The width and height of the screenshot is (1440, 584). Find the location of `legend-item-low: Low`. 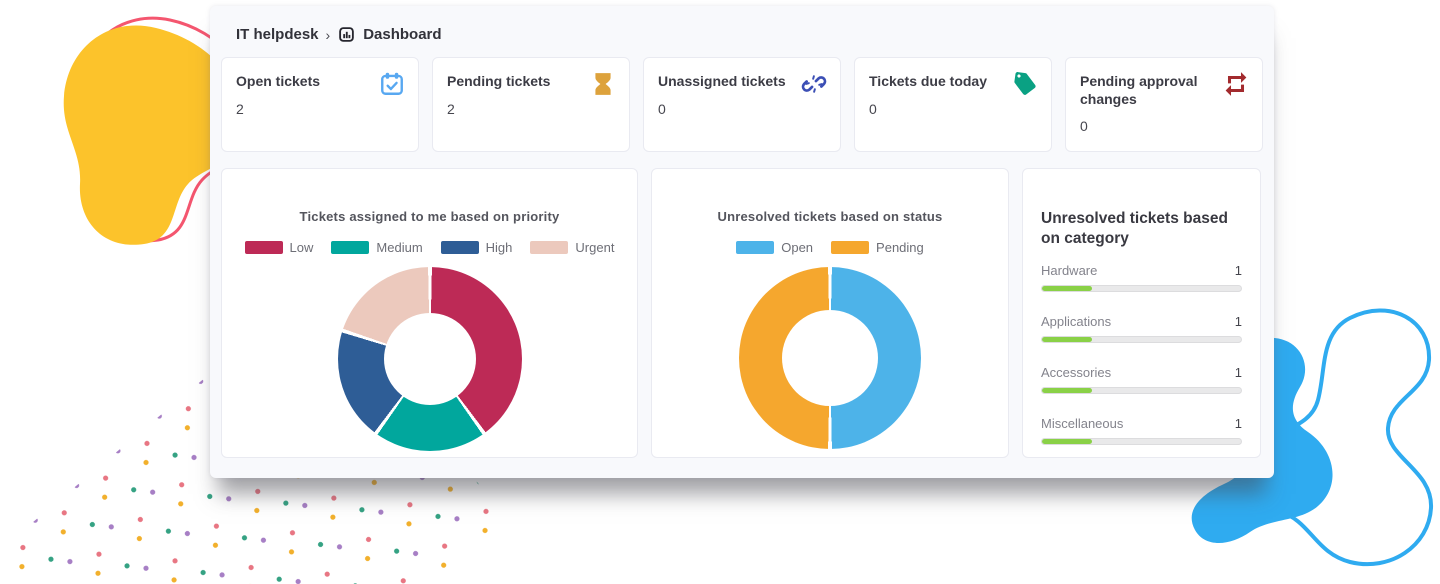

legend-item-low: Low is located at coordinates (279, 247).